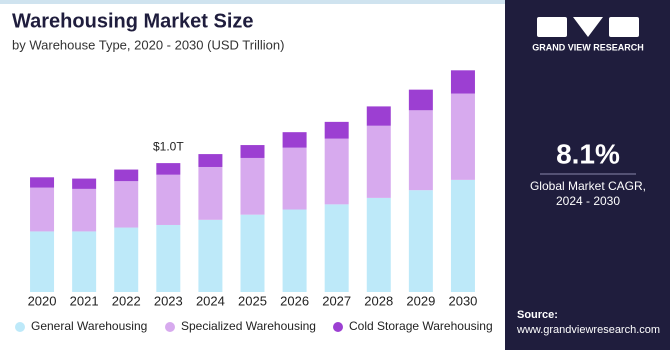 The image size is (670, 350). Describe the element at coordinates (294, 300) in the screenshot. I see `x-tick-label: 2026` at that location.